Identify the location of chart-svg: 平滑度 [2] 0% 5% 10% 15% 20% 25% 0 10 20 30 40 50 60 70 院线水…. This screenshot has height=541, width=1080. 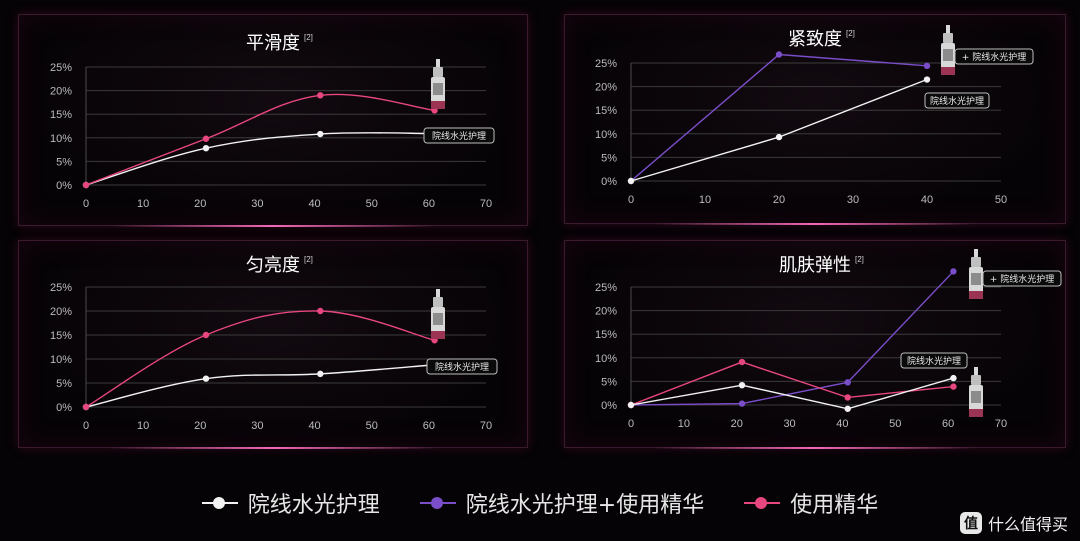
(272, 121).